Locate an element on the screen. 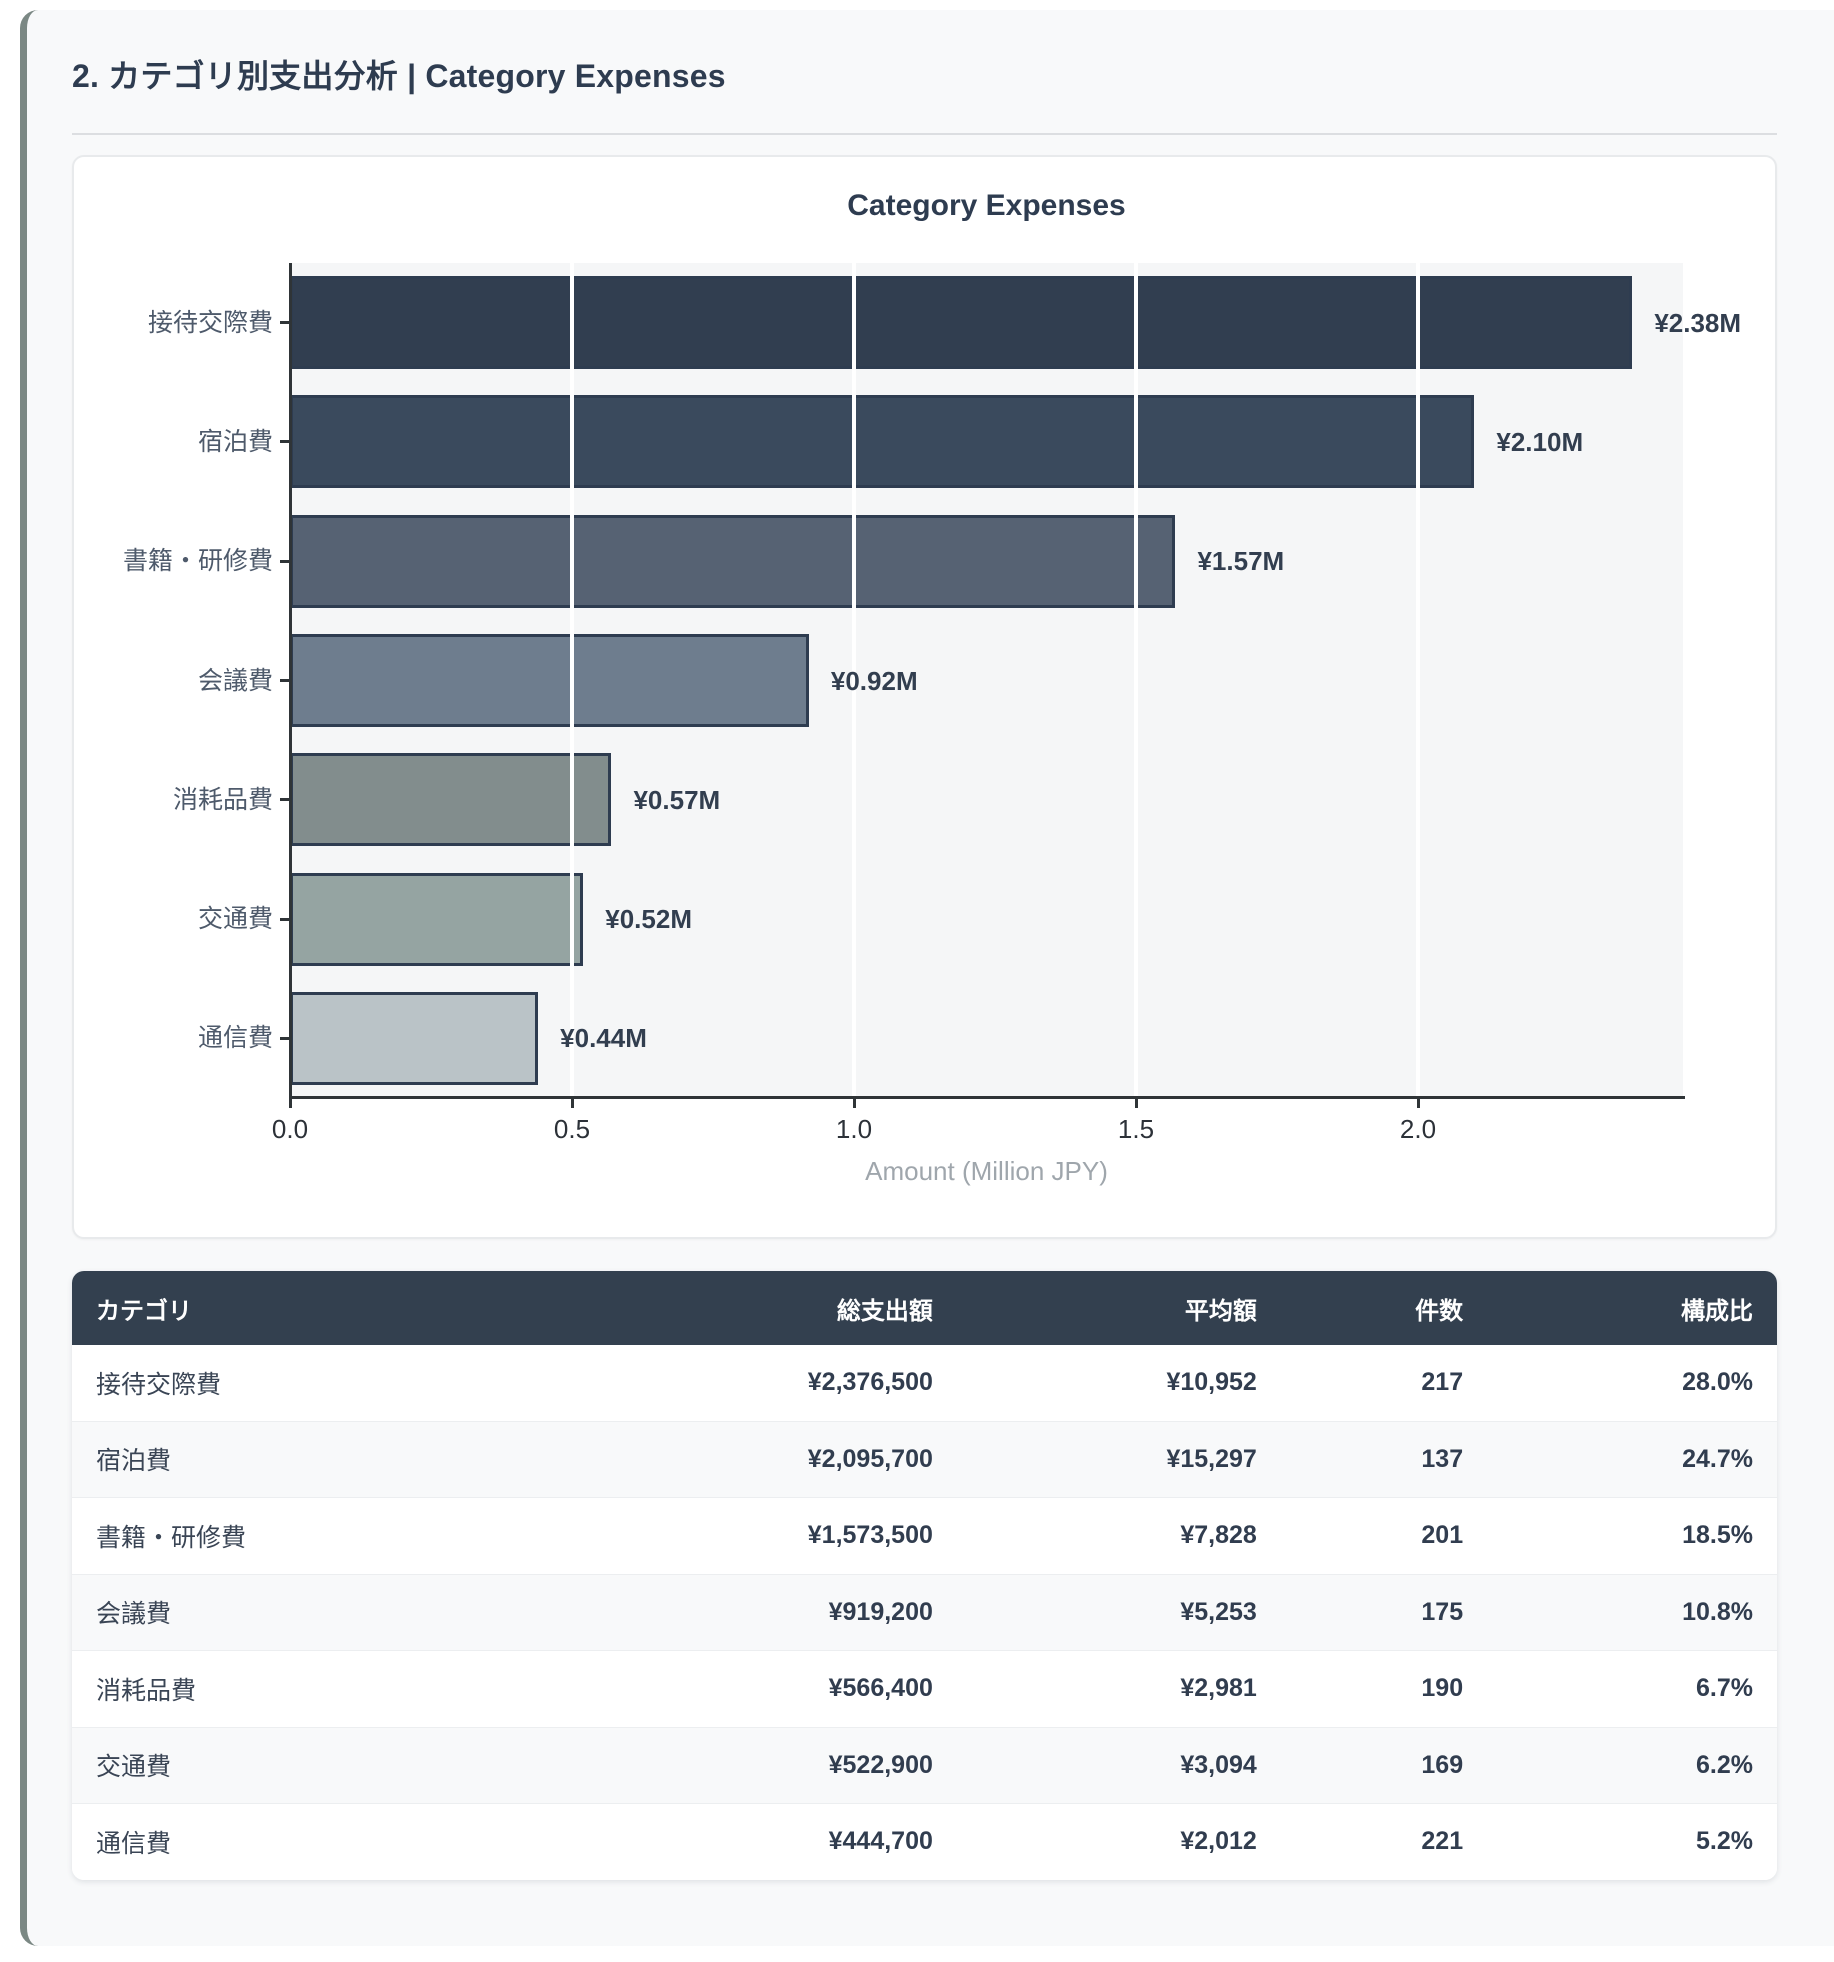 Image resolution: width=1834 pixels, height=1962 pixels. table-header-row: カテゴリ 総支出額 平均額 件数 構成比 is located at coordinates (924, 1308).